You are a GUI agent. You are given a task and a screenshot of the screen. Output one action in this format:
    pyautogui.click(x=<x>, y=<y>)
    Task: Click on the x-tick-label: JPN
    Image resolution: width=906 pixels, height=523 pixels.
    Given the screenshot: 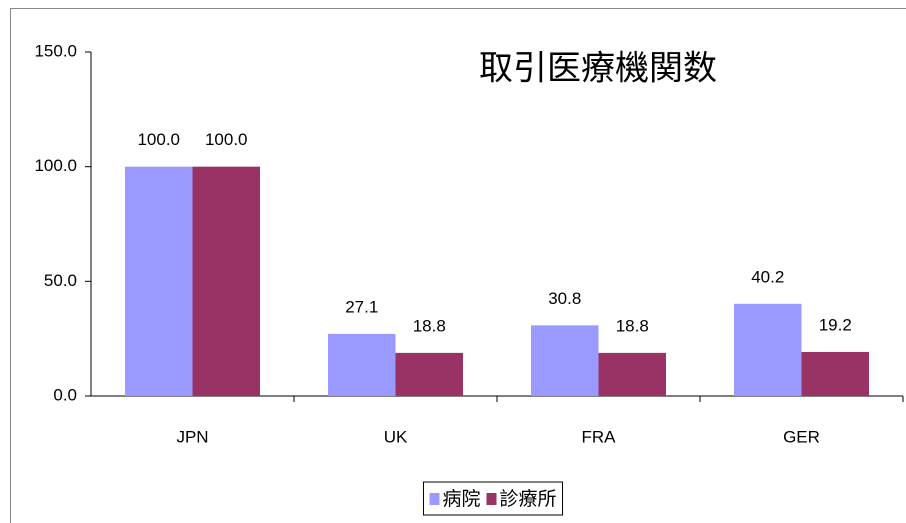 What is the action you would take?
    pyautogui.click(x=192, y=436)
    